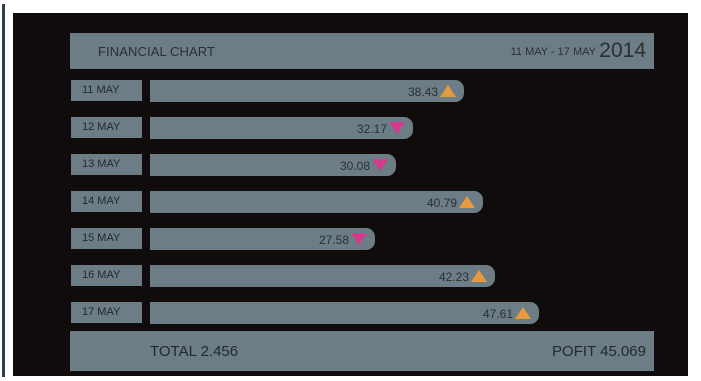 Image resolution: width=701 pixels, height=381 pixels. Describe the element at coordinates (322, 276) in the screenshot. I see `value-bar: 42.23` at that location.